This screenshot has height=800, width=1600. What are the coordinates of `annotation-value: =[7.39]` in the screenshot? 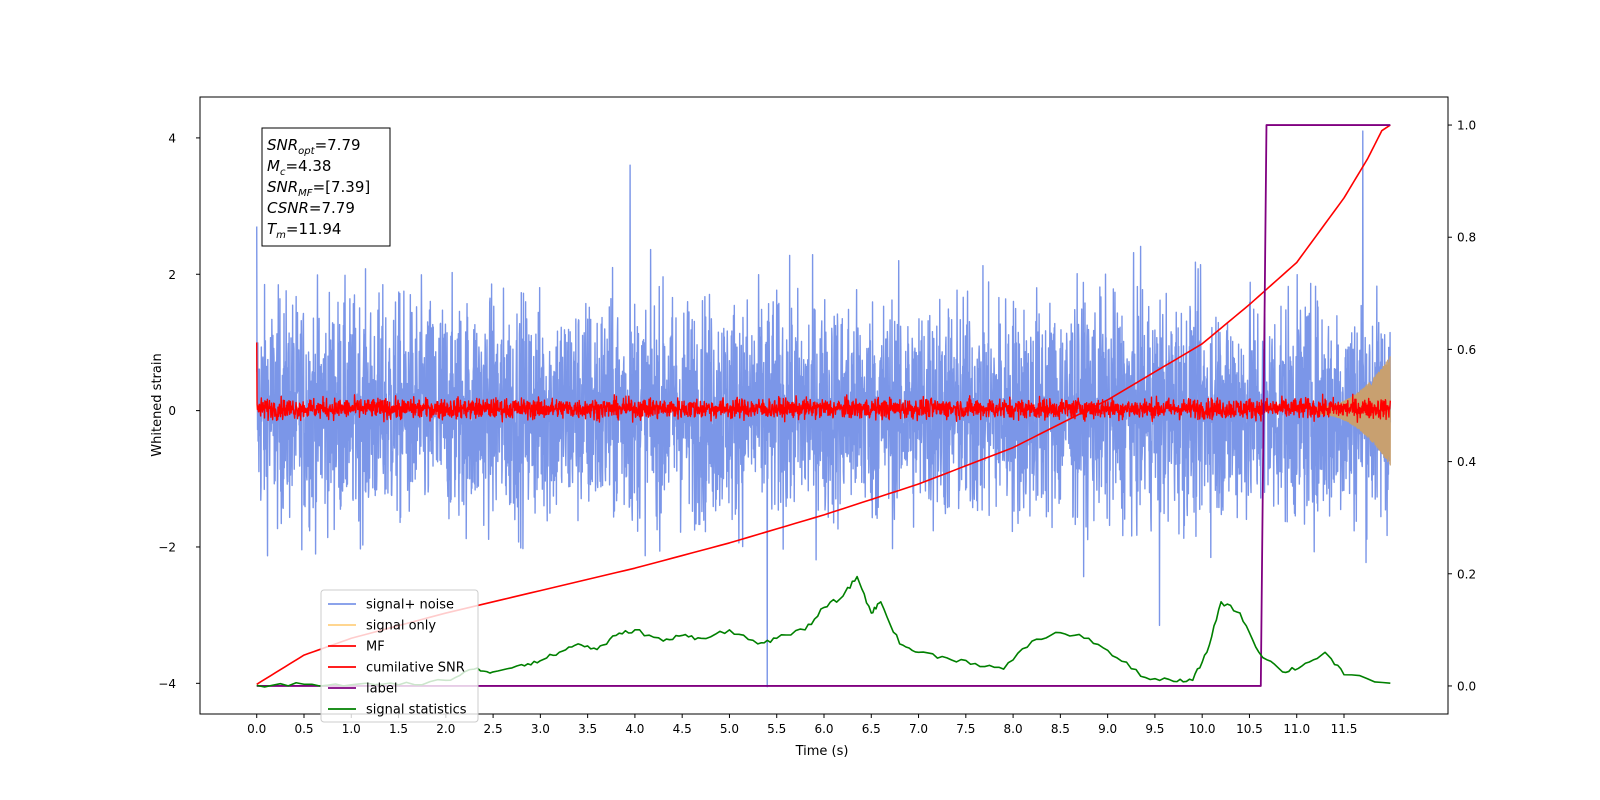 It's located at (342, 187).